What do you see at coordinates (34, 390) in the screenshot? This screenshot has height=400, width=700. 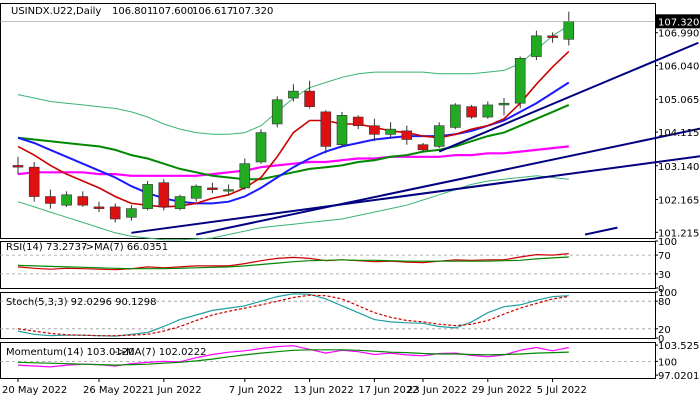 I see `time-tick-label-0: 20 May 2022` at bounding box center [34, 390].